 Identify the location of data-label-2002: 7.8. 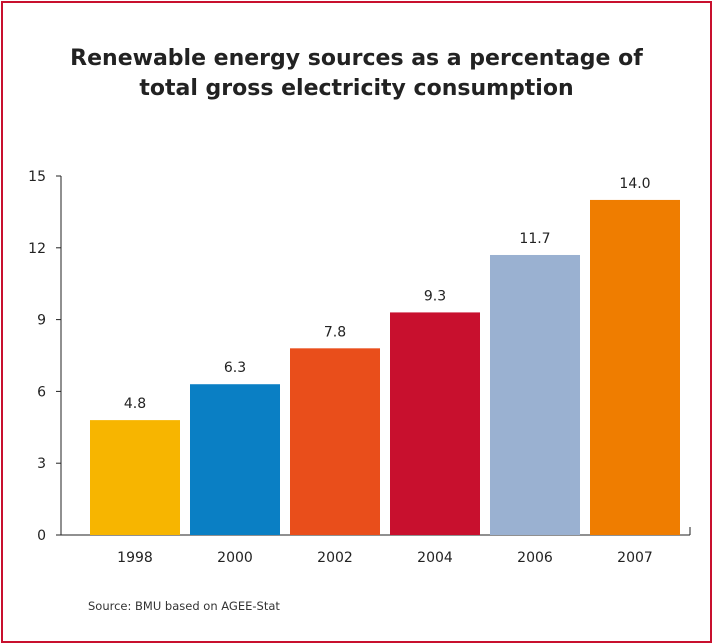
(335, 332).